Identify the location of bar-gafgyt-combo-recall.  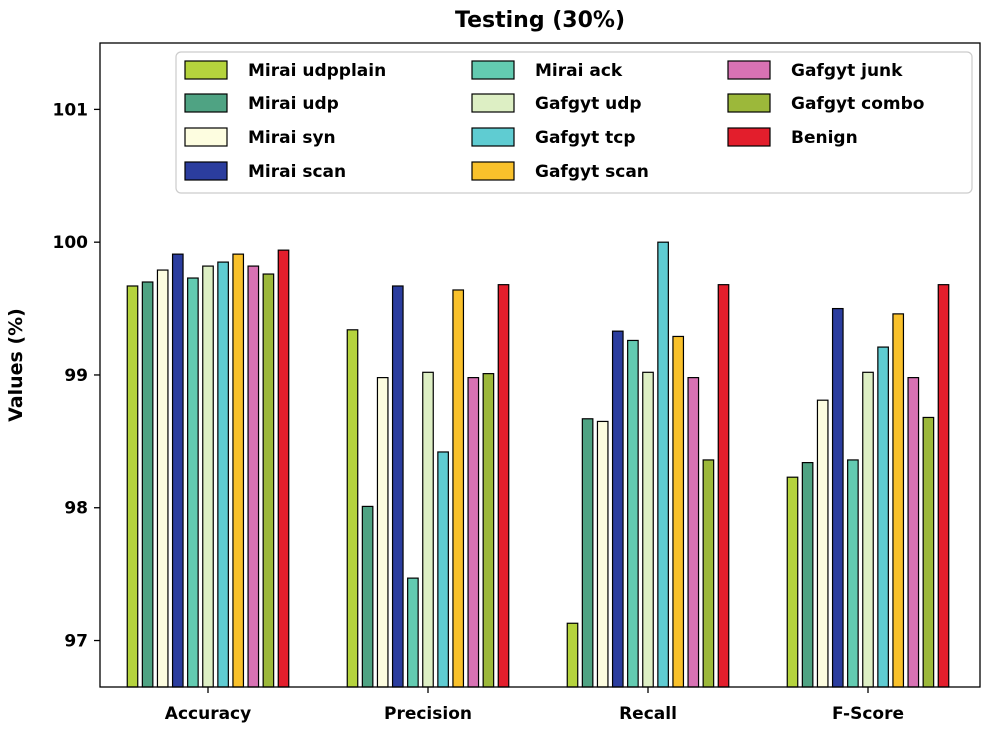
(708, 573).